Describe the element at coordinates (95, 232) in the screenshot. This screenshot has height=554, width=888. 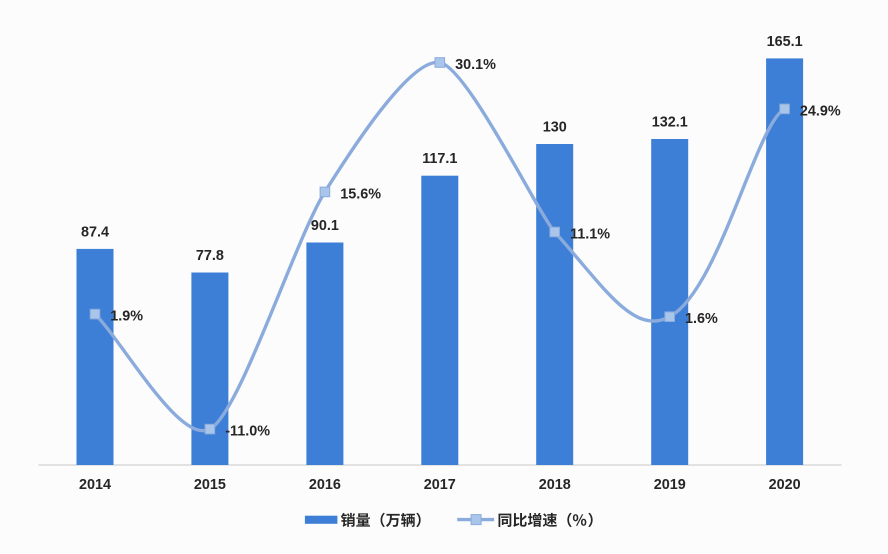
I see `svg-text: 87.4` at that location.